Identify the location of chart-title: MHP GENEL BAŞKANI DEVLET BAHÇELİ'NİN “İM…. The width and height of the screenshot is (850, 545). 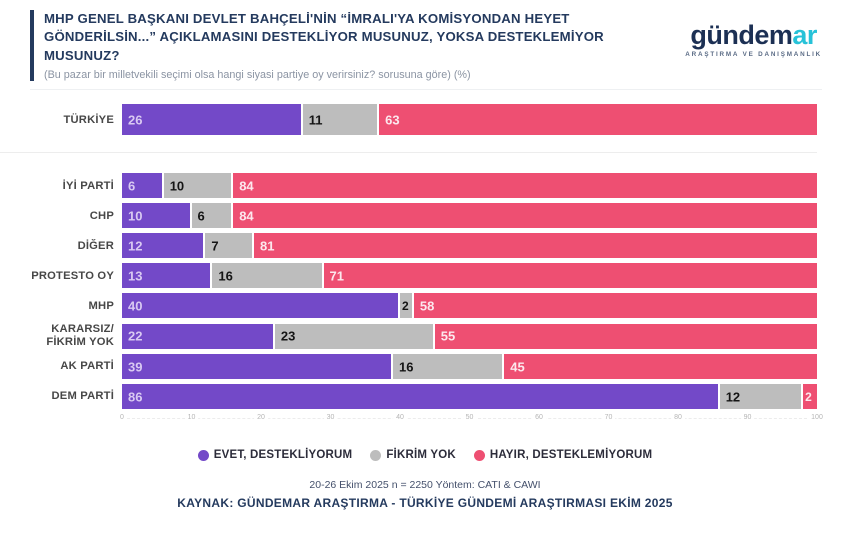
(324, 37).